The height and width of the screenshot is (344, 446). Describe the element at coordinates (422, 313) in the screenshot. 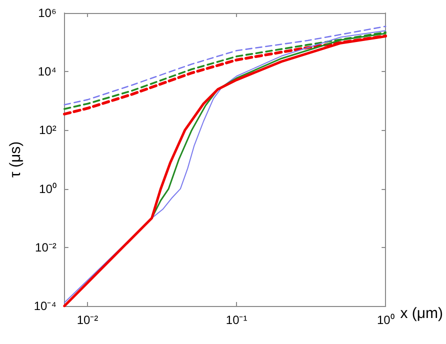

I see `x-axis-title: x (μm)` at that location.